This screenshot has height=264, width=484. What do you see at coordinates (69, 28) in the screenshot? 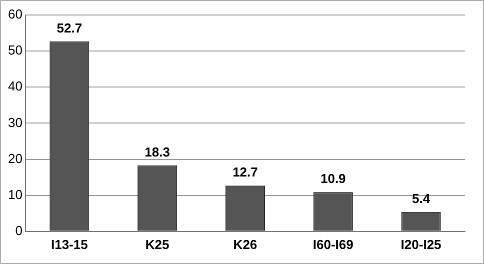
I see `data-label: 52.7` at bounding box center [69, 28].